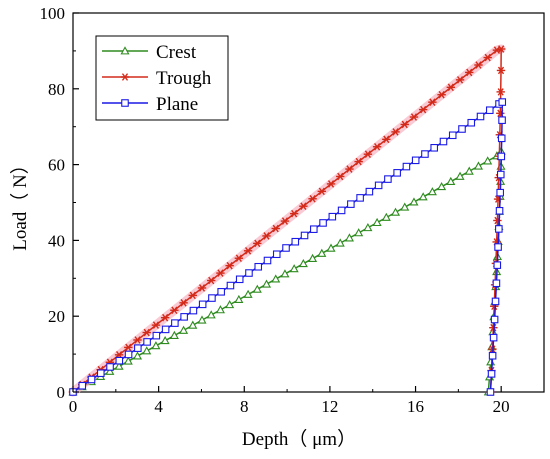  Describe the element at coordinates (56, 89) in the screenshot. I see `y-tick-label: 80` at that location.